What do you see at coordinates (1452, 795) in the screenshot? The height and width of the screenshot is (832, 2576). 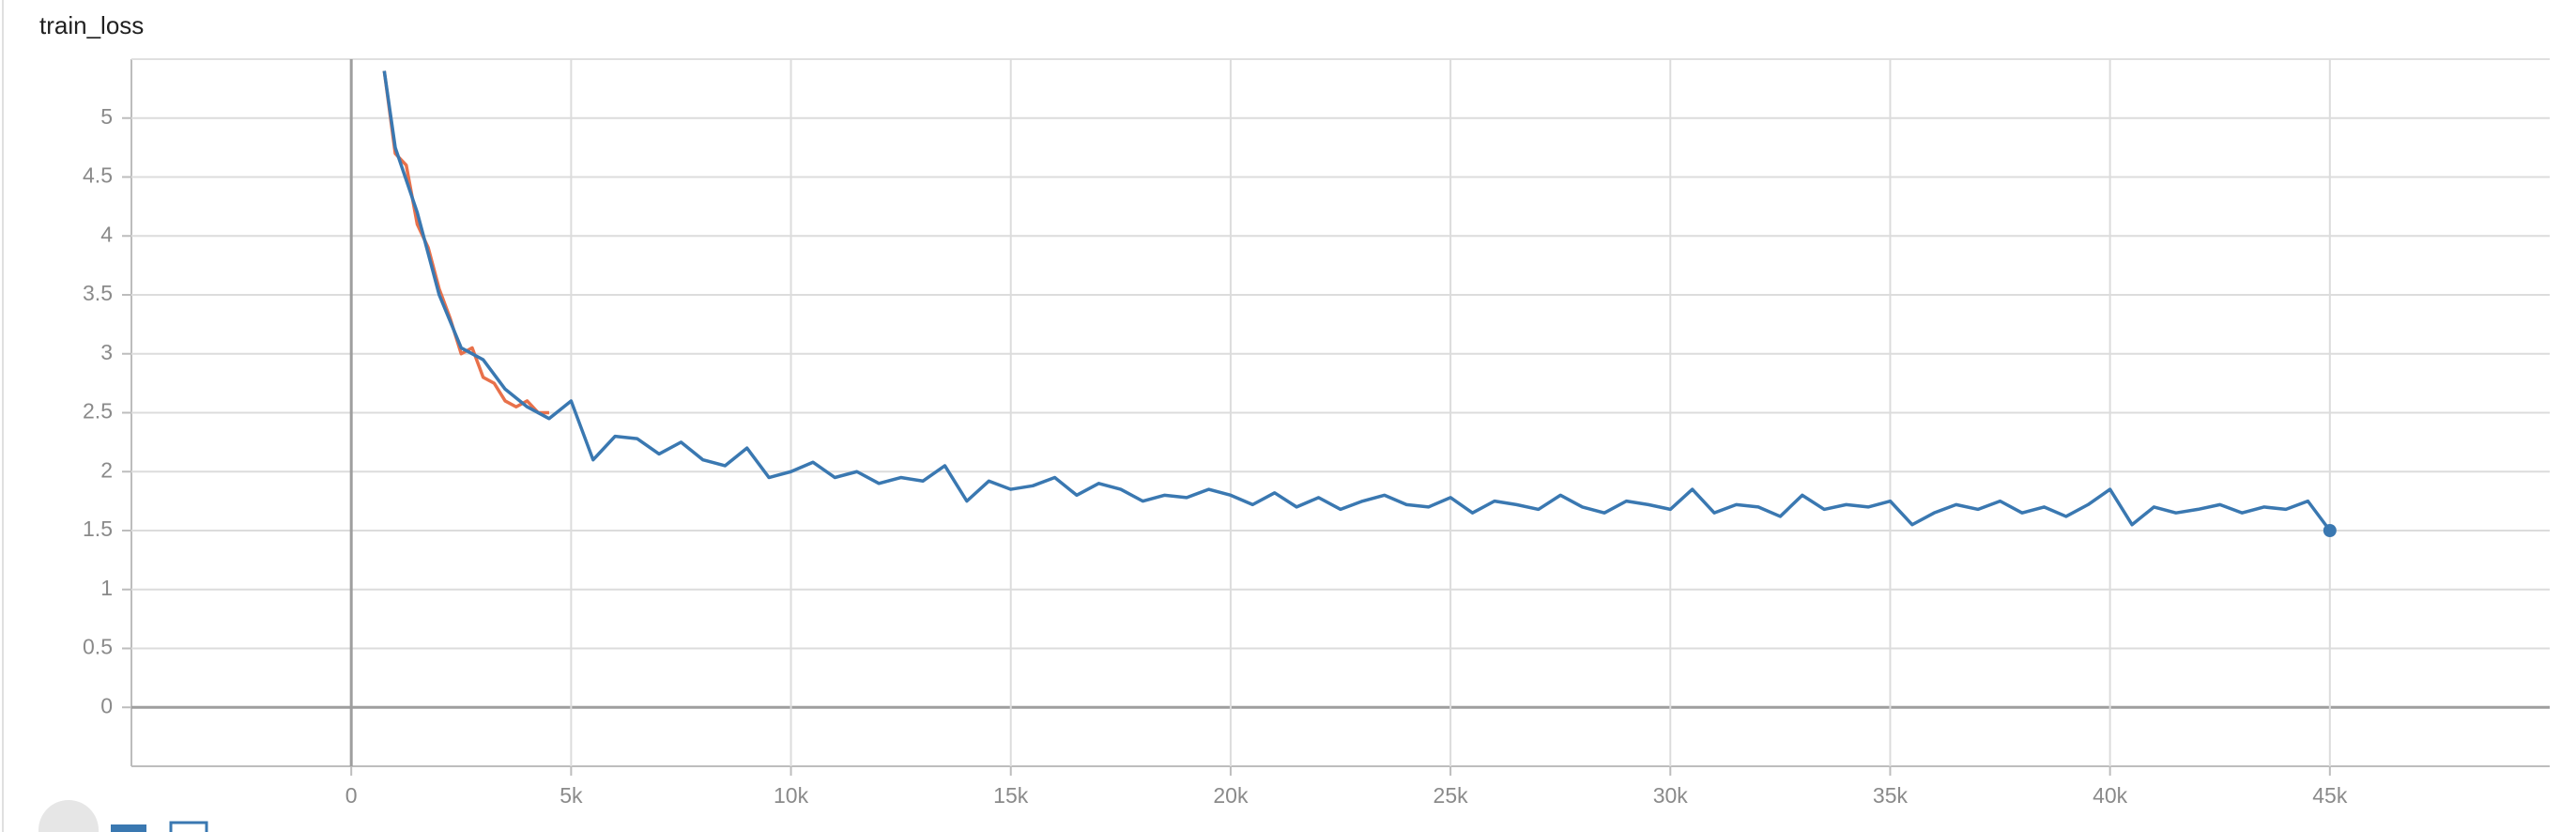 I see `x-tick-label: 25k` at bounding box center [1452, 795].